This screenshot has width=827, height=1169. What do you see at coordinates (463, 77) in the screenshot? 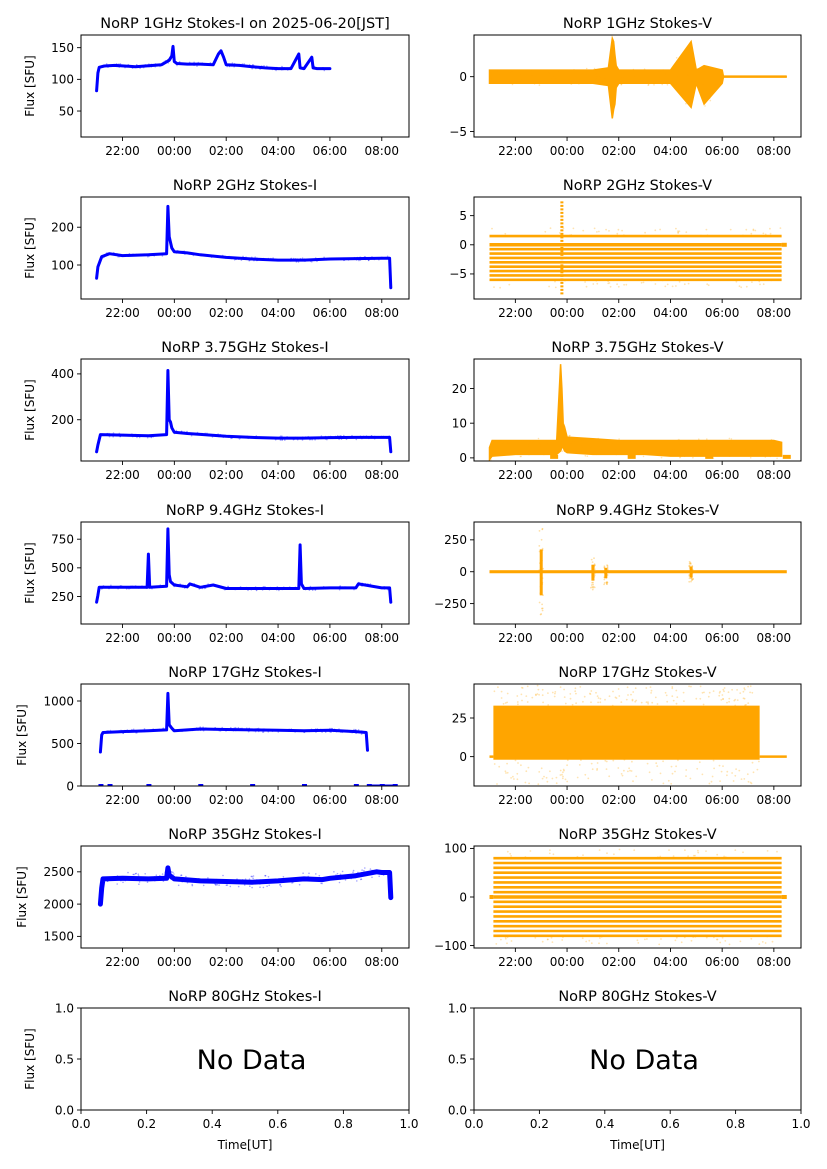
I see `y-tick-label: 0` at bounding box center [463, 77].